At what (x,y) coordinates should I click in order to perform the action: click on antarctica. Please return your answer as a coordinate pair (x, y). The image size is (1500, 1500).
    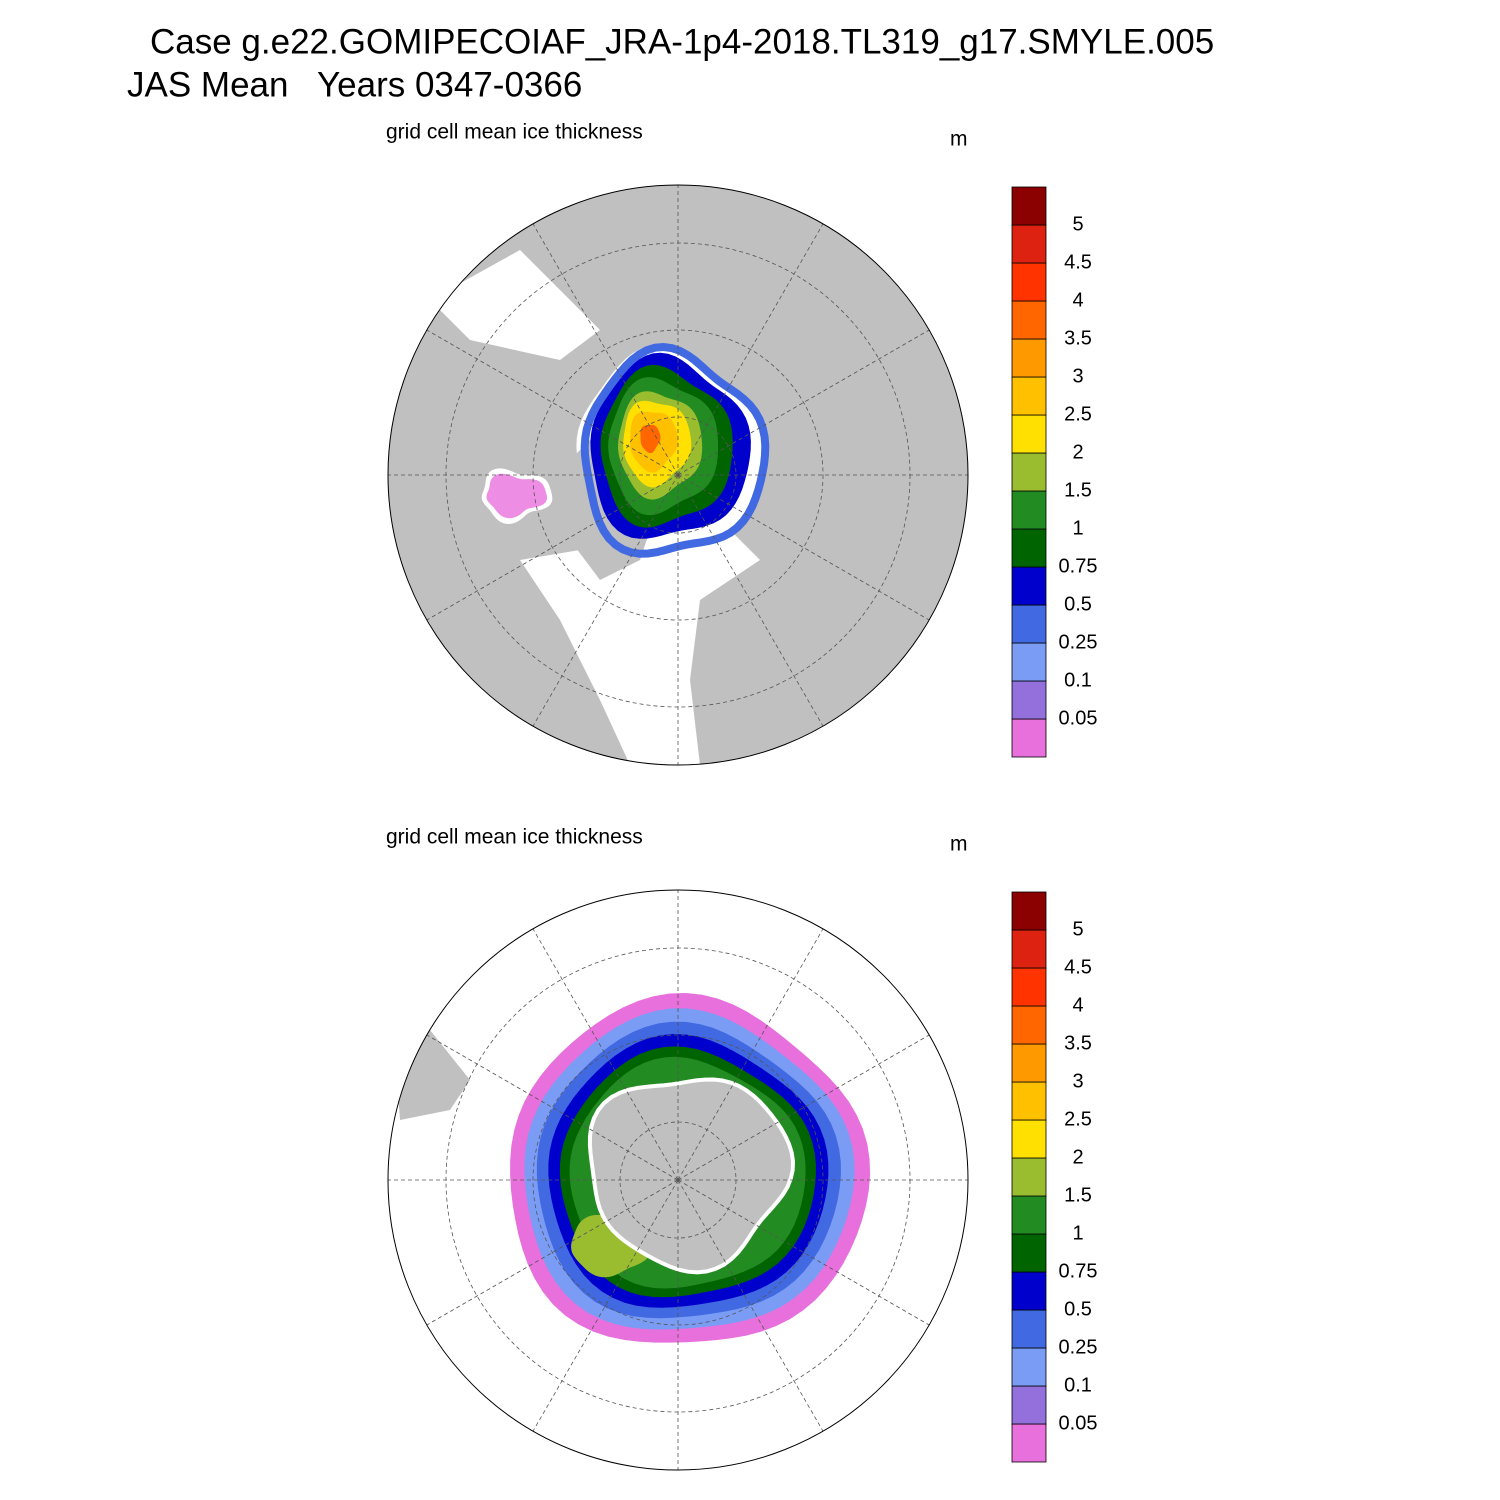
    Looking at the image, I should click on (691, 1176).